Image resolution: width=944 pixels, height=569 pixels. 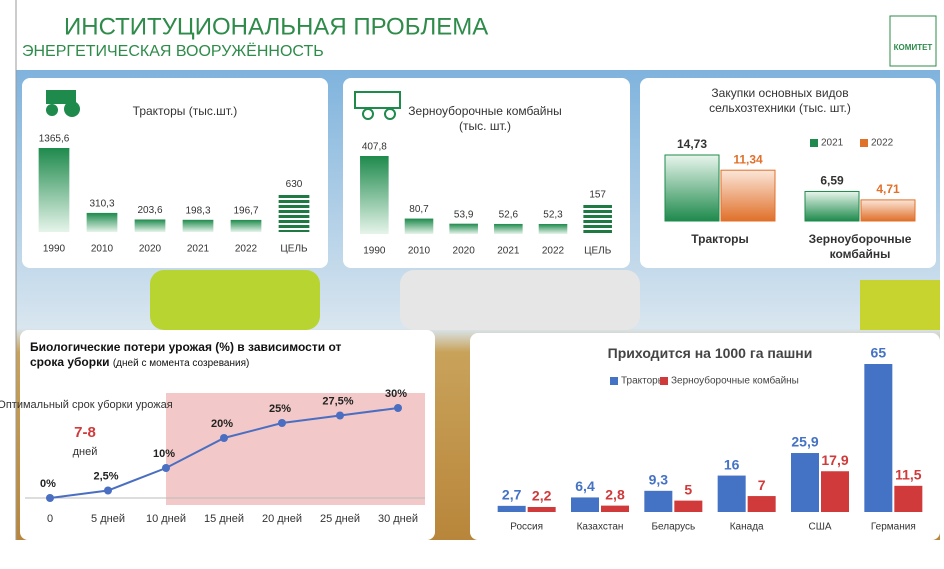 I want to click on chart-title: Тракторы (тыс.шт.), so click(x=185, y=111).